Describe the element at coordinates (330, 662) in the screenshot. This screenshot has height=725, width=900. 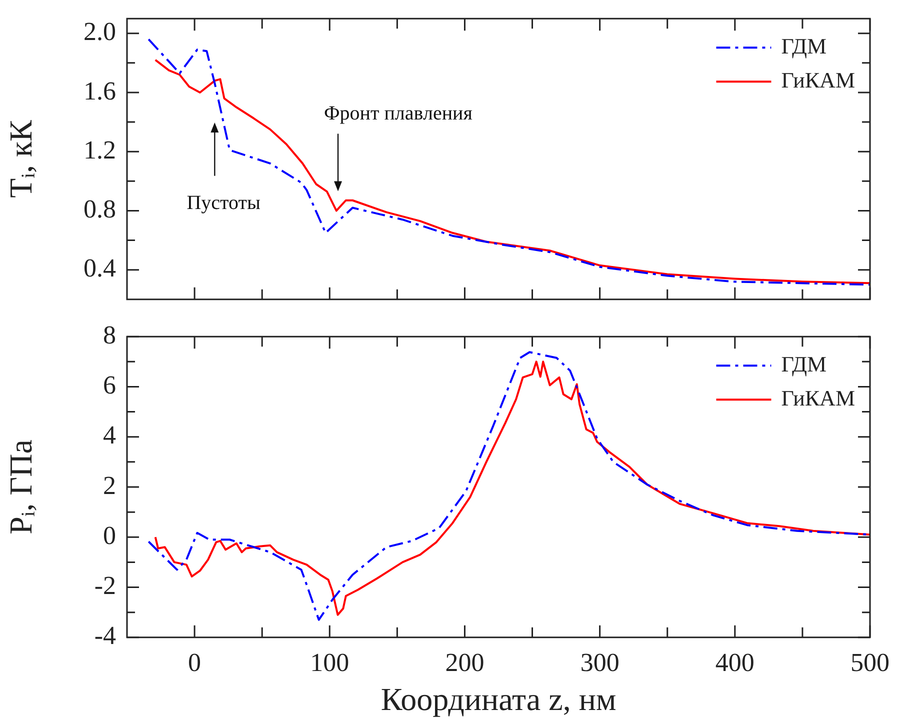
I see `x-tick-label: 100` at that location.